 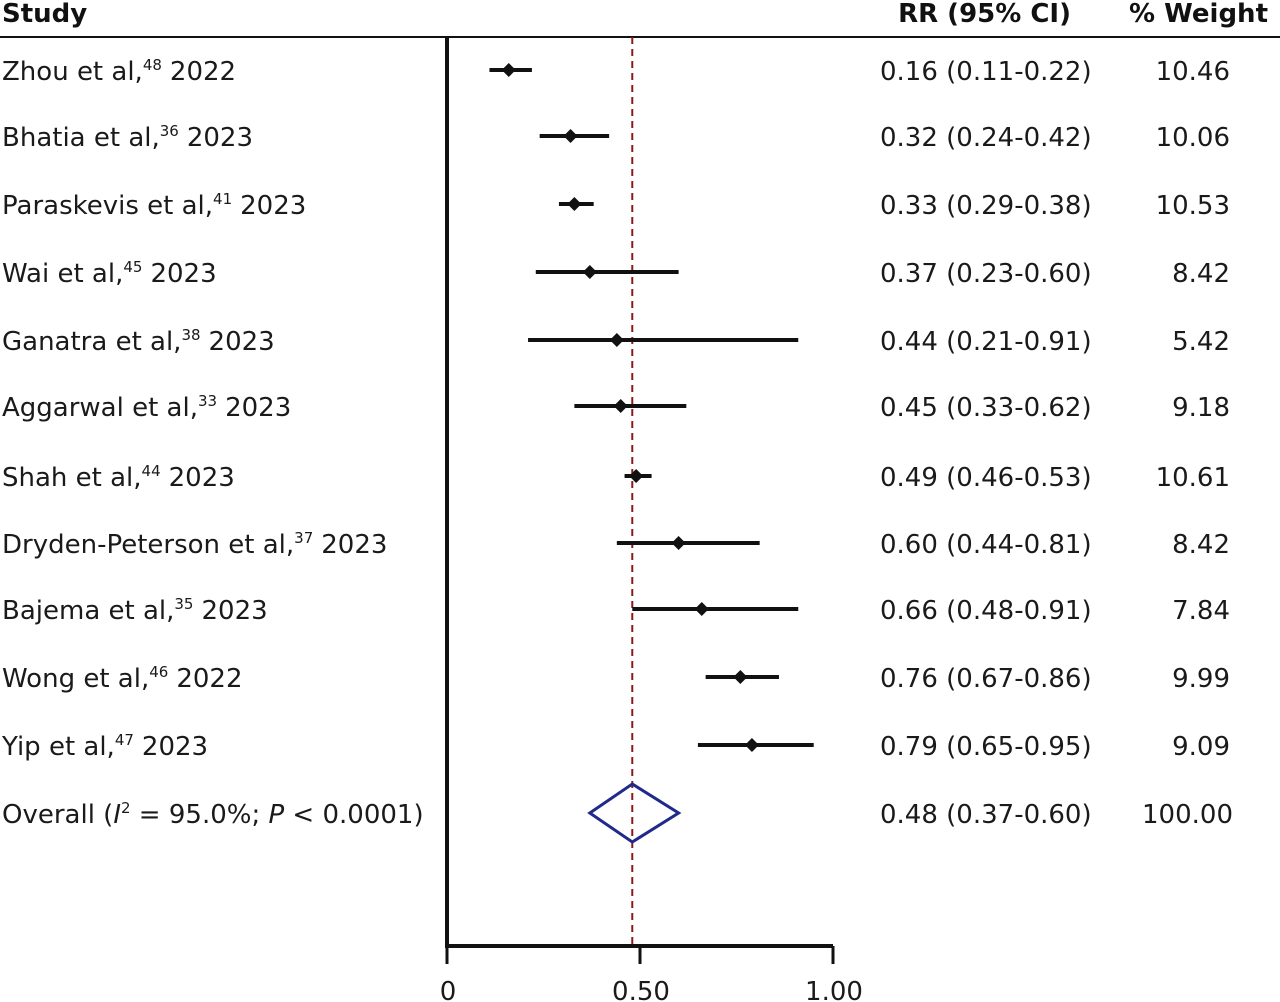 What do you see at coordinates (986, 72) in the screenshot?
I see `rr-ci-label: 0.16 (0.11-0.22)` at bounding box center [986, 72].